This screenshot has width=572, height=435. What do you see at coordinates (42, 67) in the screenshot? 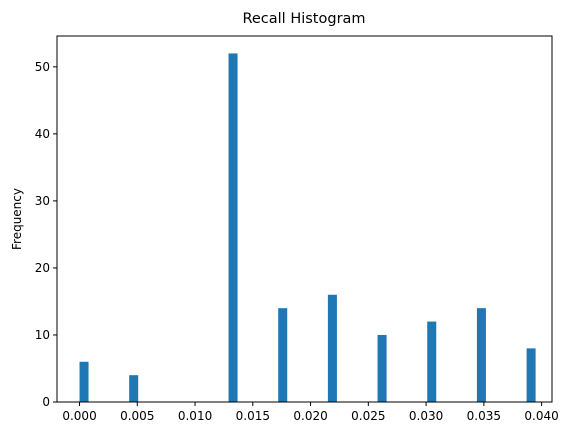
I see `y-tick-label: 50` at bounding box center [42, 67].